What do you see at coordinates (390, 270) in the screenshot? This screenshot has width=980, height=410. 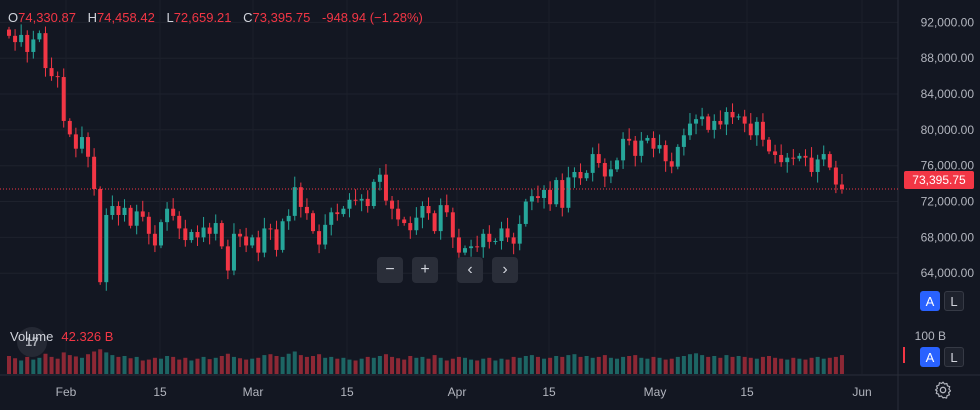 I see `zoom-out-button: −` at bounding box center [390, 270].